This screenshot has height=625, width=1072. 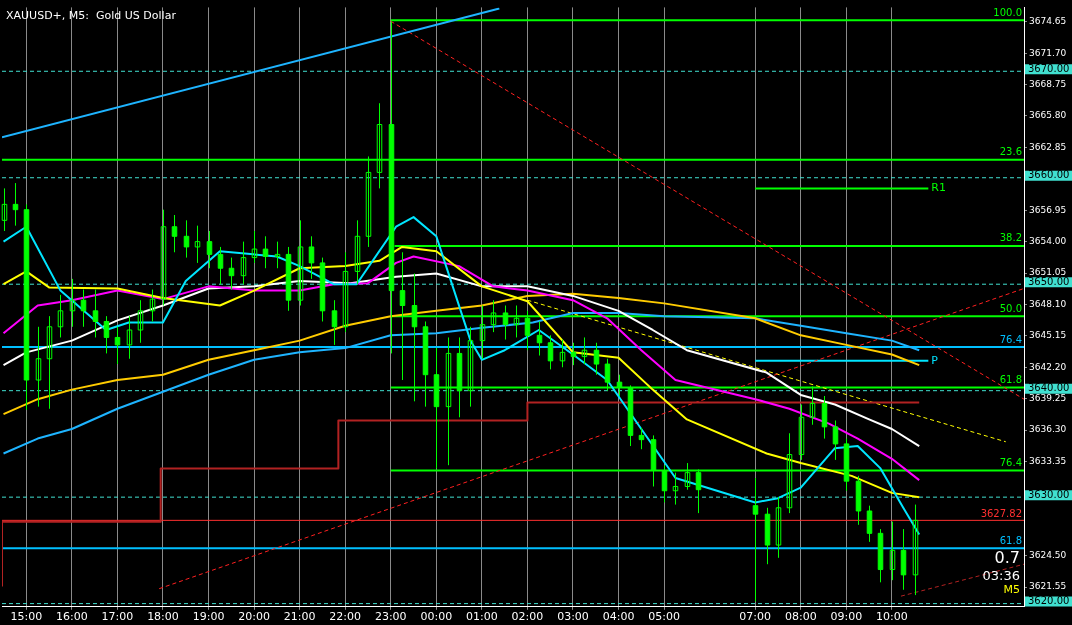 I want to click on annotation: 03:36, so click(x=1001, y=575).